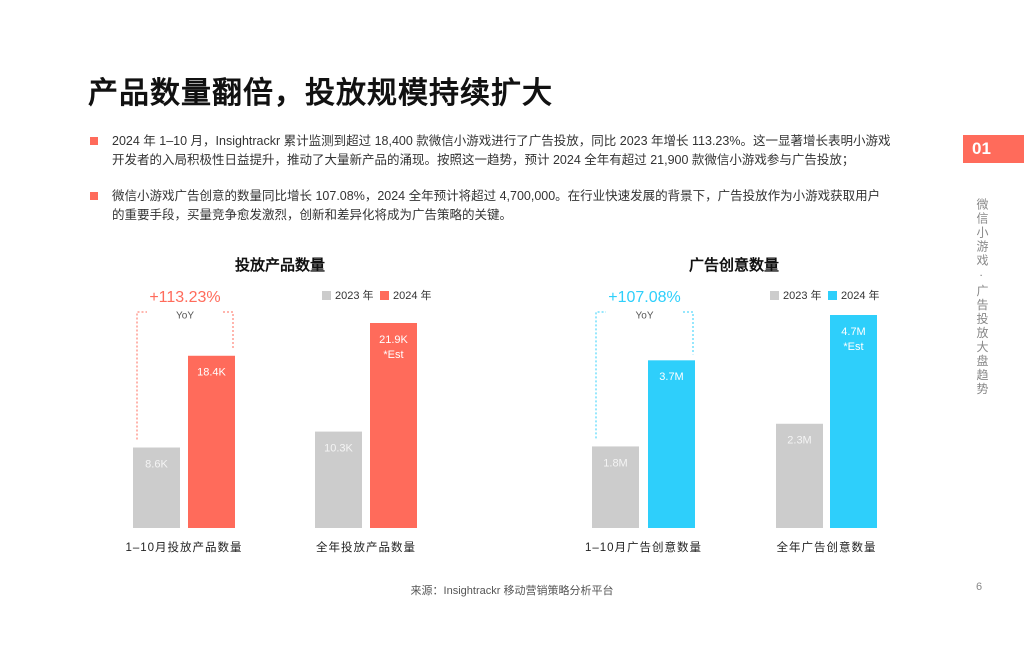  I want to click on value-label: 3.7M, so click(671, 377).